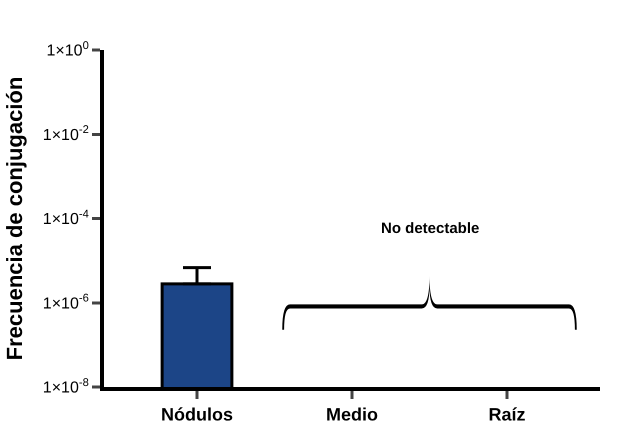 The width and height of the screenshot is (620, 437). I want to click on y-tick-label: 1×10$^{0}$, so click(67, 50).